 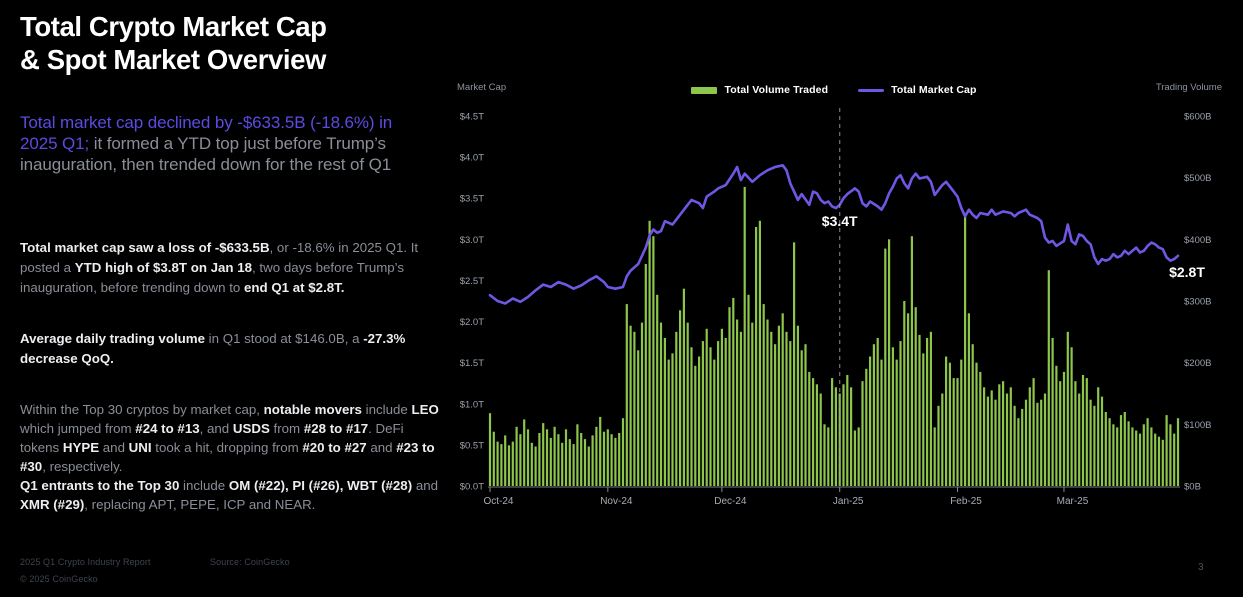 I want to click on right-tick-label: $600B, so click(x=1197, y=117).